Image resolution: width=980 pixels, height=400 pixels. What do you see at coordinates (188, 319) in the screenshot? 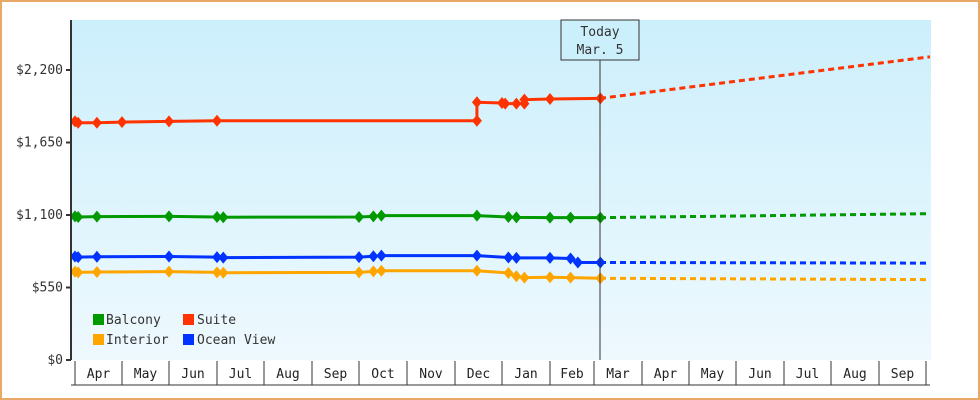
I see `legend-swatch-suite` at bounding box center [188, 319].